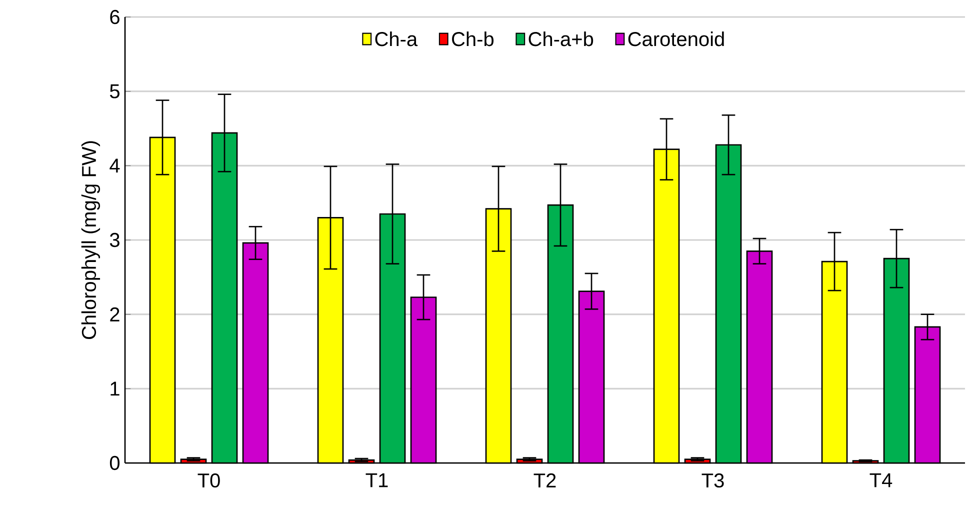 This screenshot has width=973, height=512. Describe the element at coordinates (396, 39) in the screenshot. I see `legend-label: Ch-a` at that location.